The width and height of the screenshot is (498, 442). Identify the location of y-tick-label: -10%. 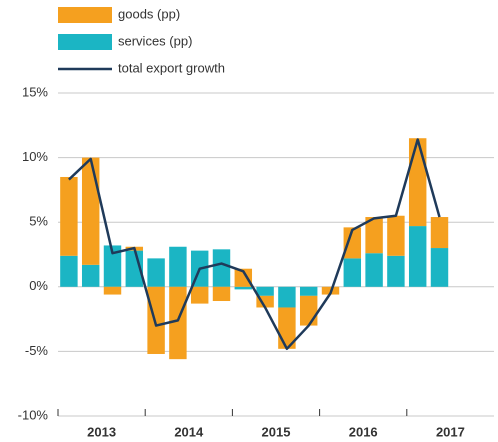
(33, 414).